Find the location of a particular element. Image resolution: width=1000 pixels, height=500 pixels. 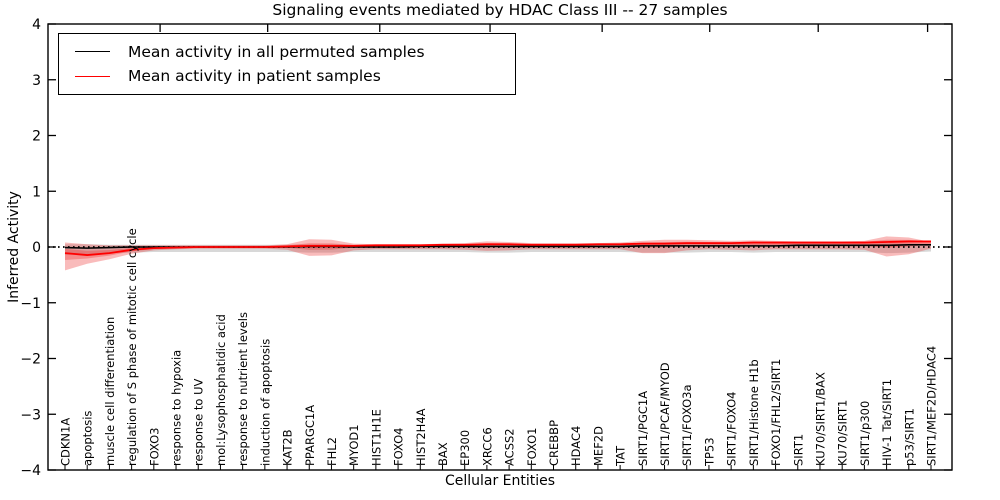

x-category-label: CDKN1A is located at coordinates (66, 442).